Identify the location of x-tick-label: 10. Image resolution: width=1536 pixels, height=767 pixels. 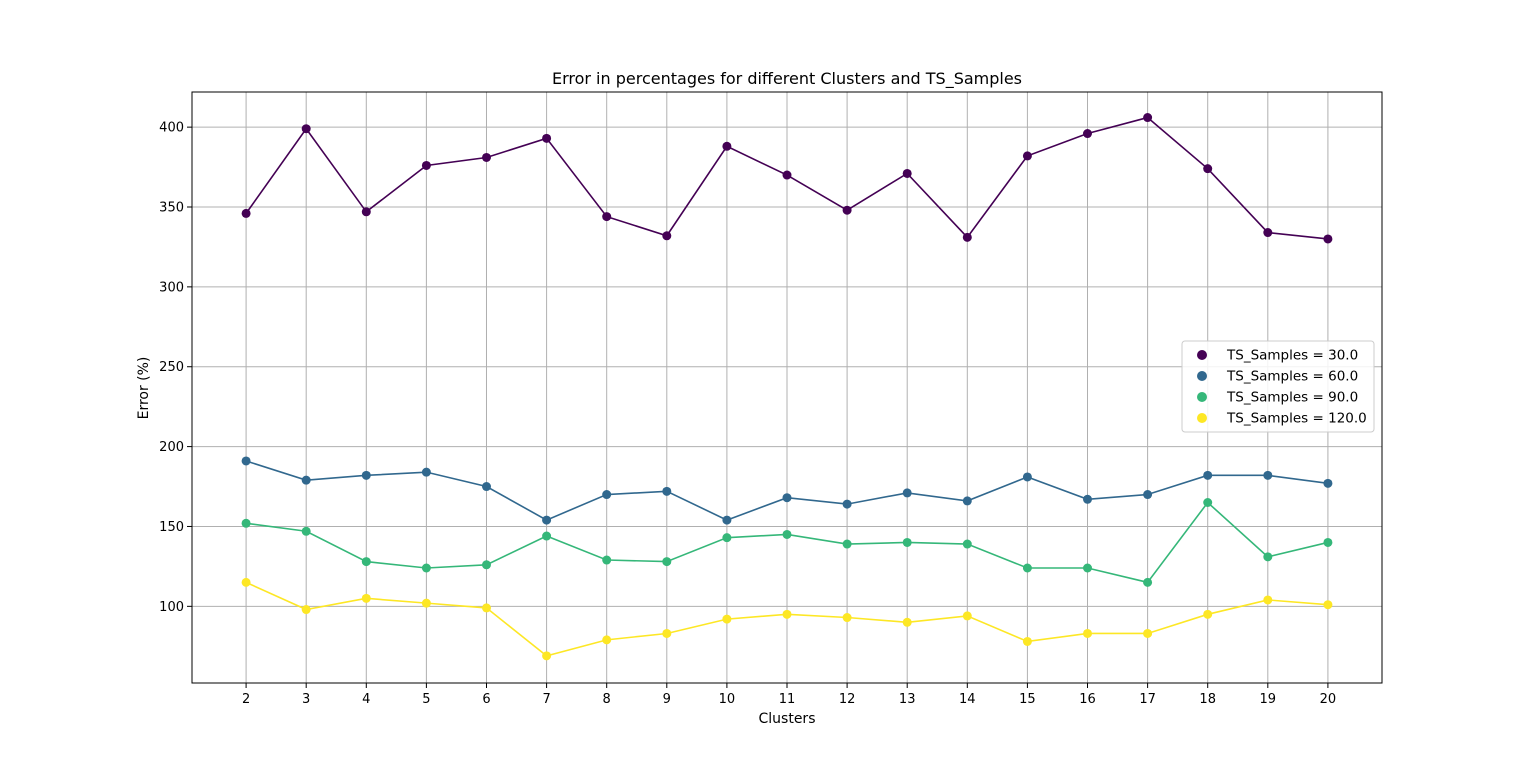
(727, 699).